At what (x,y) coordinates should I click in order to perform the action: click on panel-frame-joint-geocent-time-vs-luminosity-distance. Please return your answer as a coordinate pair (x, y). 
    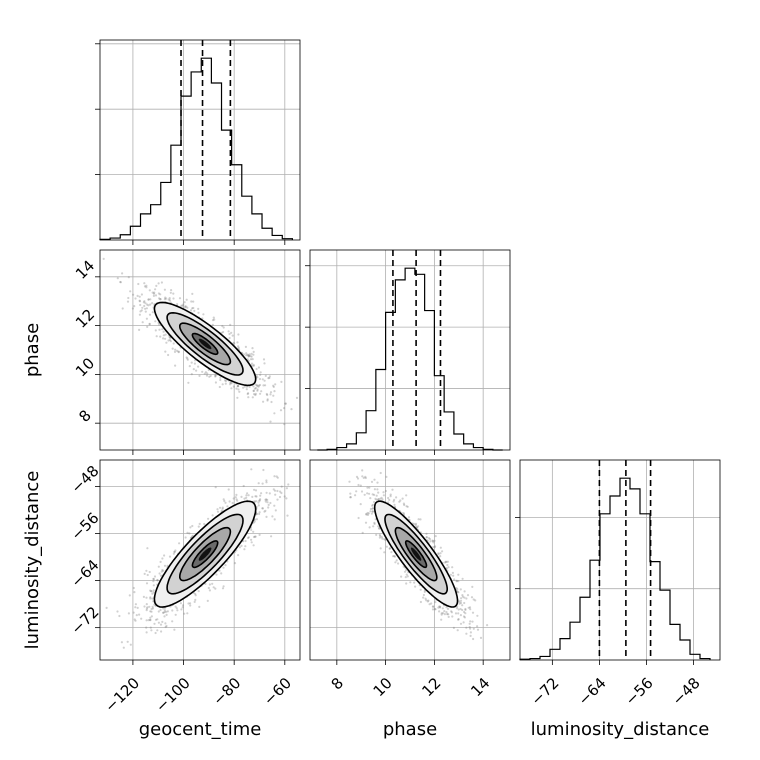
    Looking at the image, I should click on (200, 560).